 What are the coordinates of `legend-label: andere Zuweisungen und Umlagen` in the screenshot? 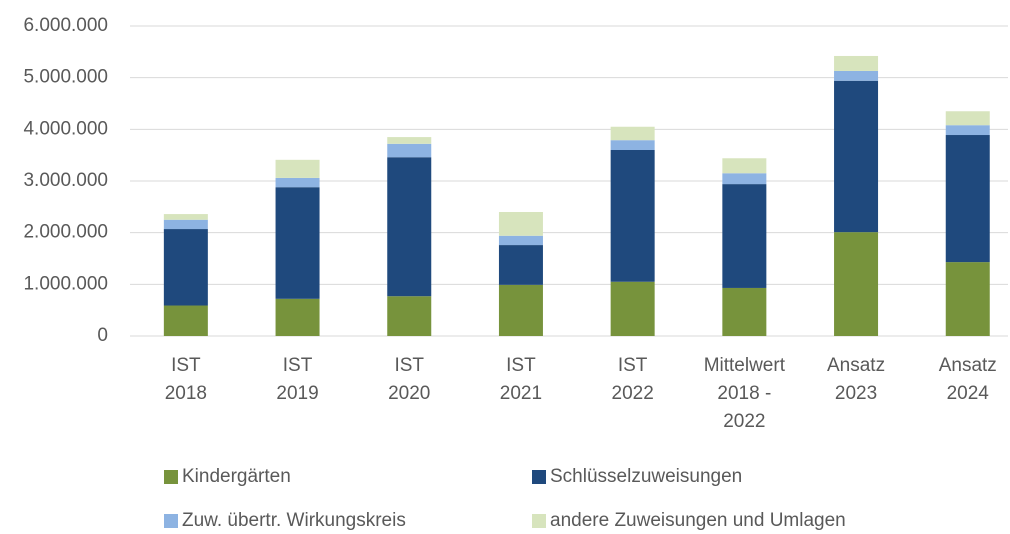 It's located at (698, 520).